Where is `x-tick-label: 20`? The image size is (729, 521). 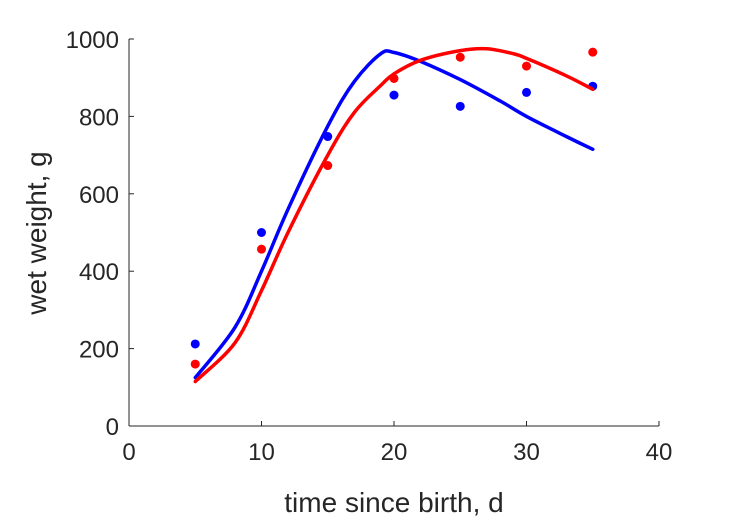
x-tick-label: 20 is located at coordinates (394, 452).